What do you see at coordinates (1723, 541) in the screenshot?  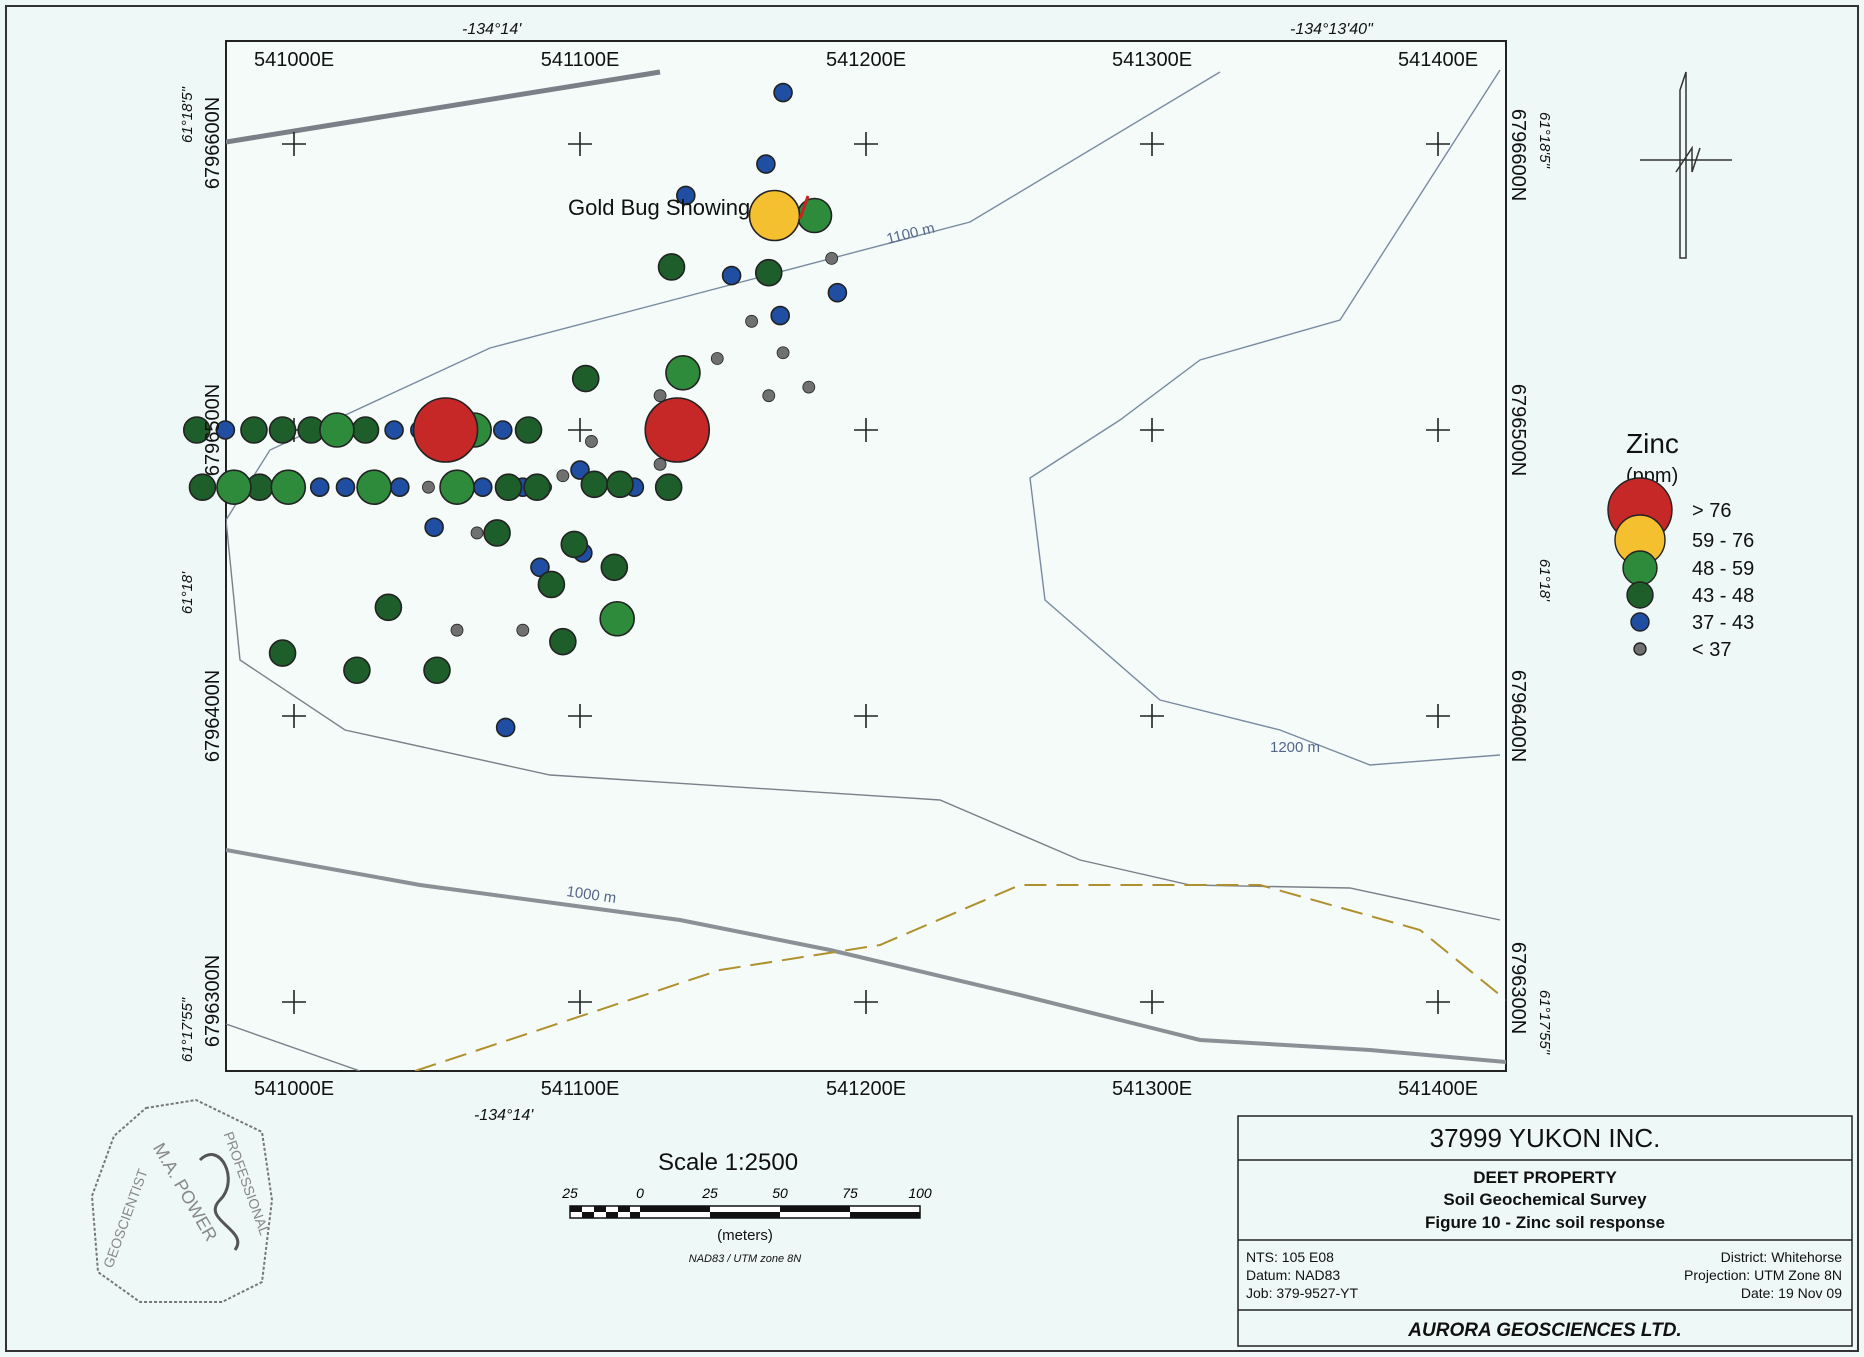 I see `legend-label: 59 - 76` at bounding box center [1723, 541].